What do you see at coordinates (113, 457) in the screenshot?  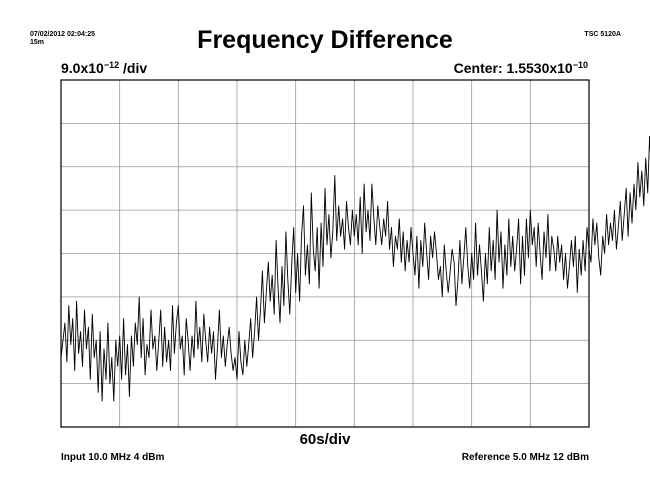 I see `input-signal-label: Input 10.0 MHz 4 dBm` at bounding box center [113, 457].